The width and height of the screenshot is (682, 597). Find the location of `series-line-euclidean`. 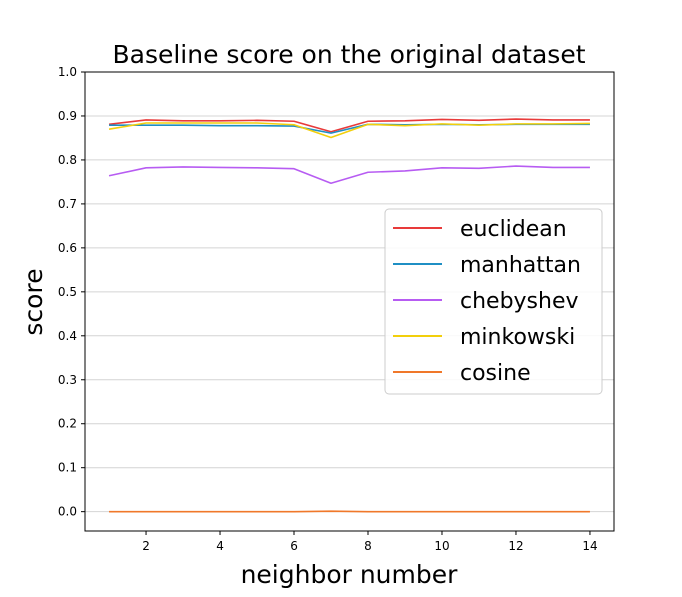

series-line-euclidean is located at coordinates (349, 125).